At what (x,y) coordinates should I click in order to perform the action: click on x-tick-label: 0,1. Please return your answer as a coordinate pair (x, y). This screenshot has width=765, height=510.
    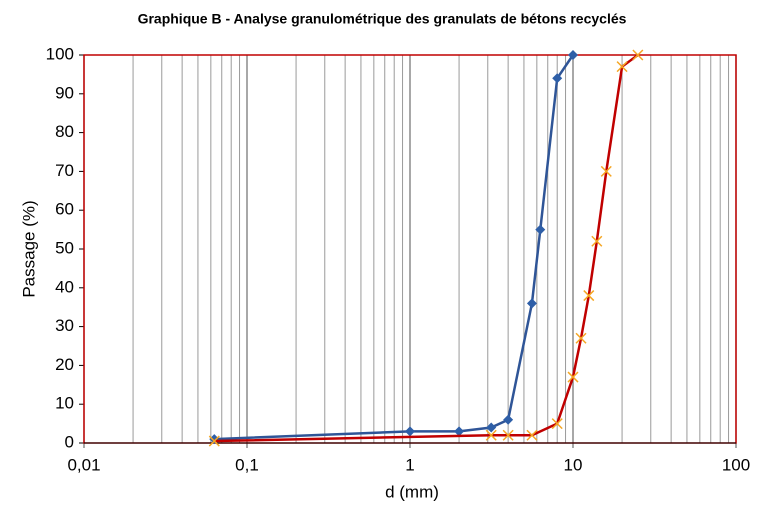
    Looking at the image, I should click on (247, 464).